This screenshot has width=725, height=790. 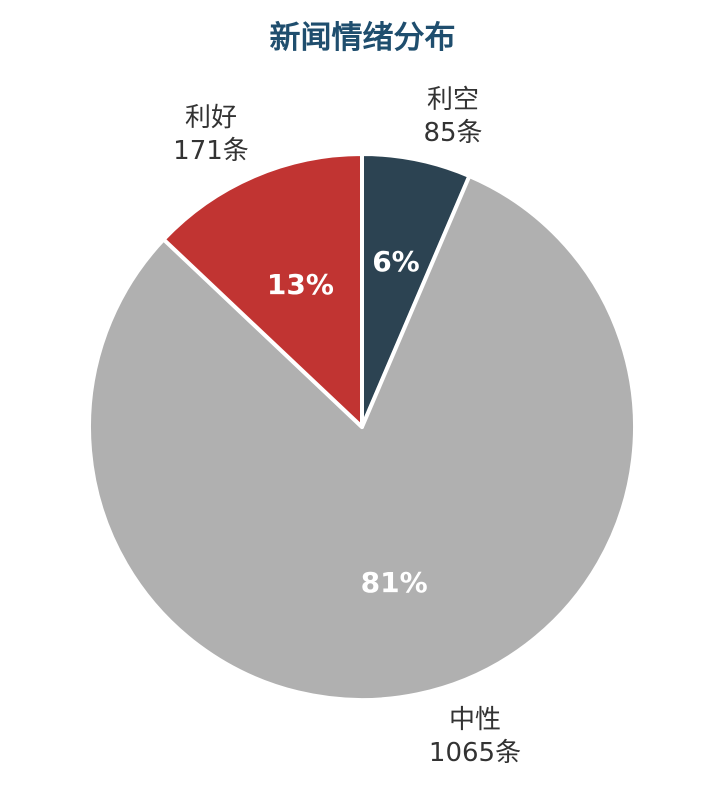 What do you see at coordinates (211, 118) in the screenshot?
I see `slice-name-label: 利好` at bounding box center [211, 118].